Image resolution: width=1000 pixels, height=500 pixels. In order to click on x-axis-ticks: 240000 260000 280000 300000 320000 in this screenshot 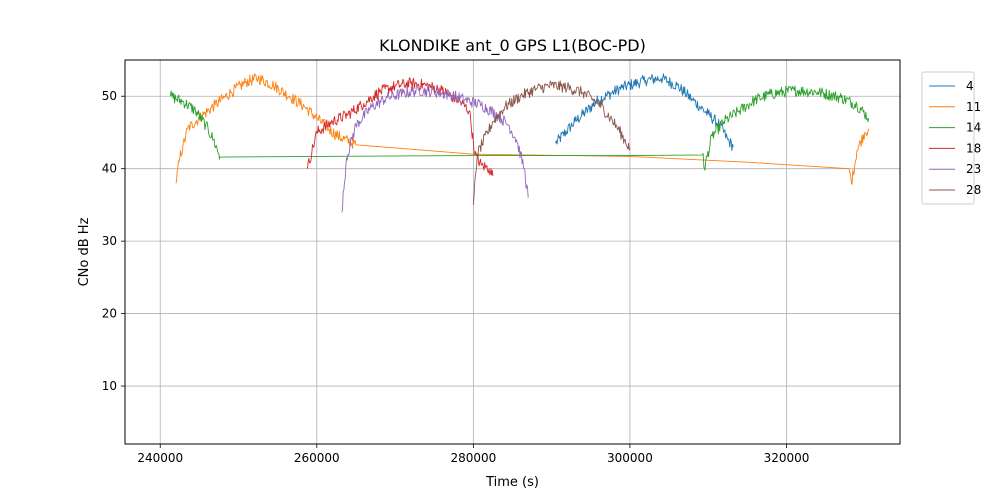, I will do `click(473, 454)`.